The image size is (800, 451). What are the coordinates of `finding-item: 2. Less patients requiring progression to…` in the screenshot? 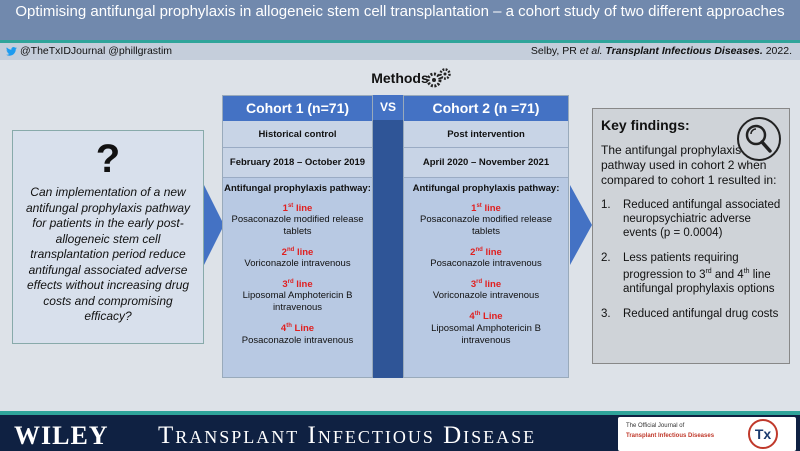 It's located at (688, 273).